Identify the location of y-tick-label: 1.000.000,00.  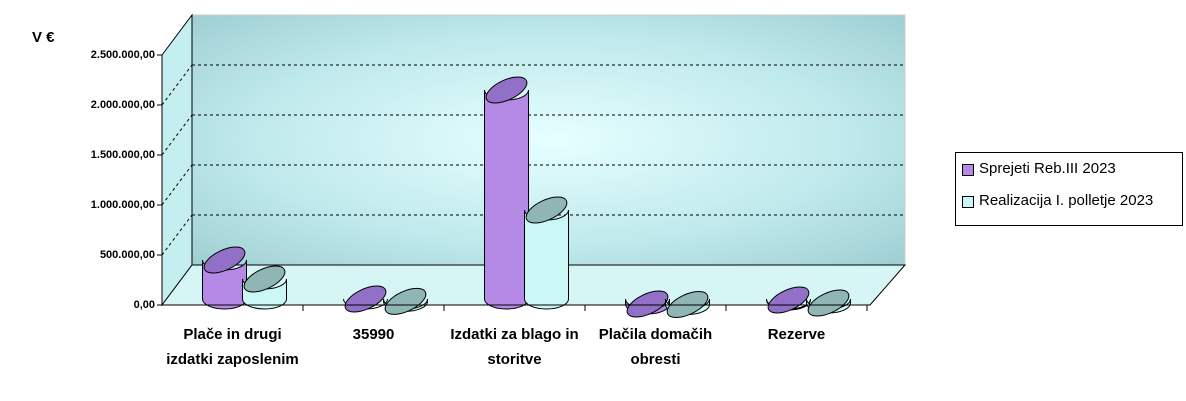
(123, 205).